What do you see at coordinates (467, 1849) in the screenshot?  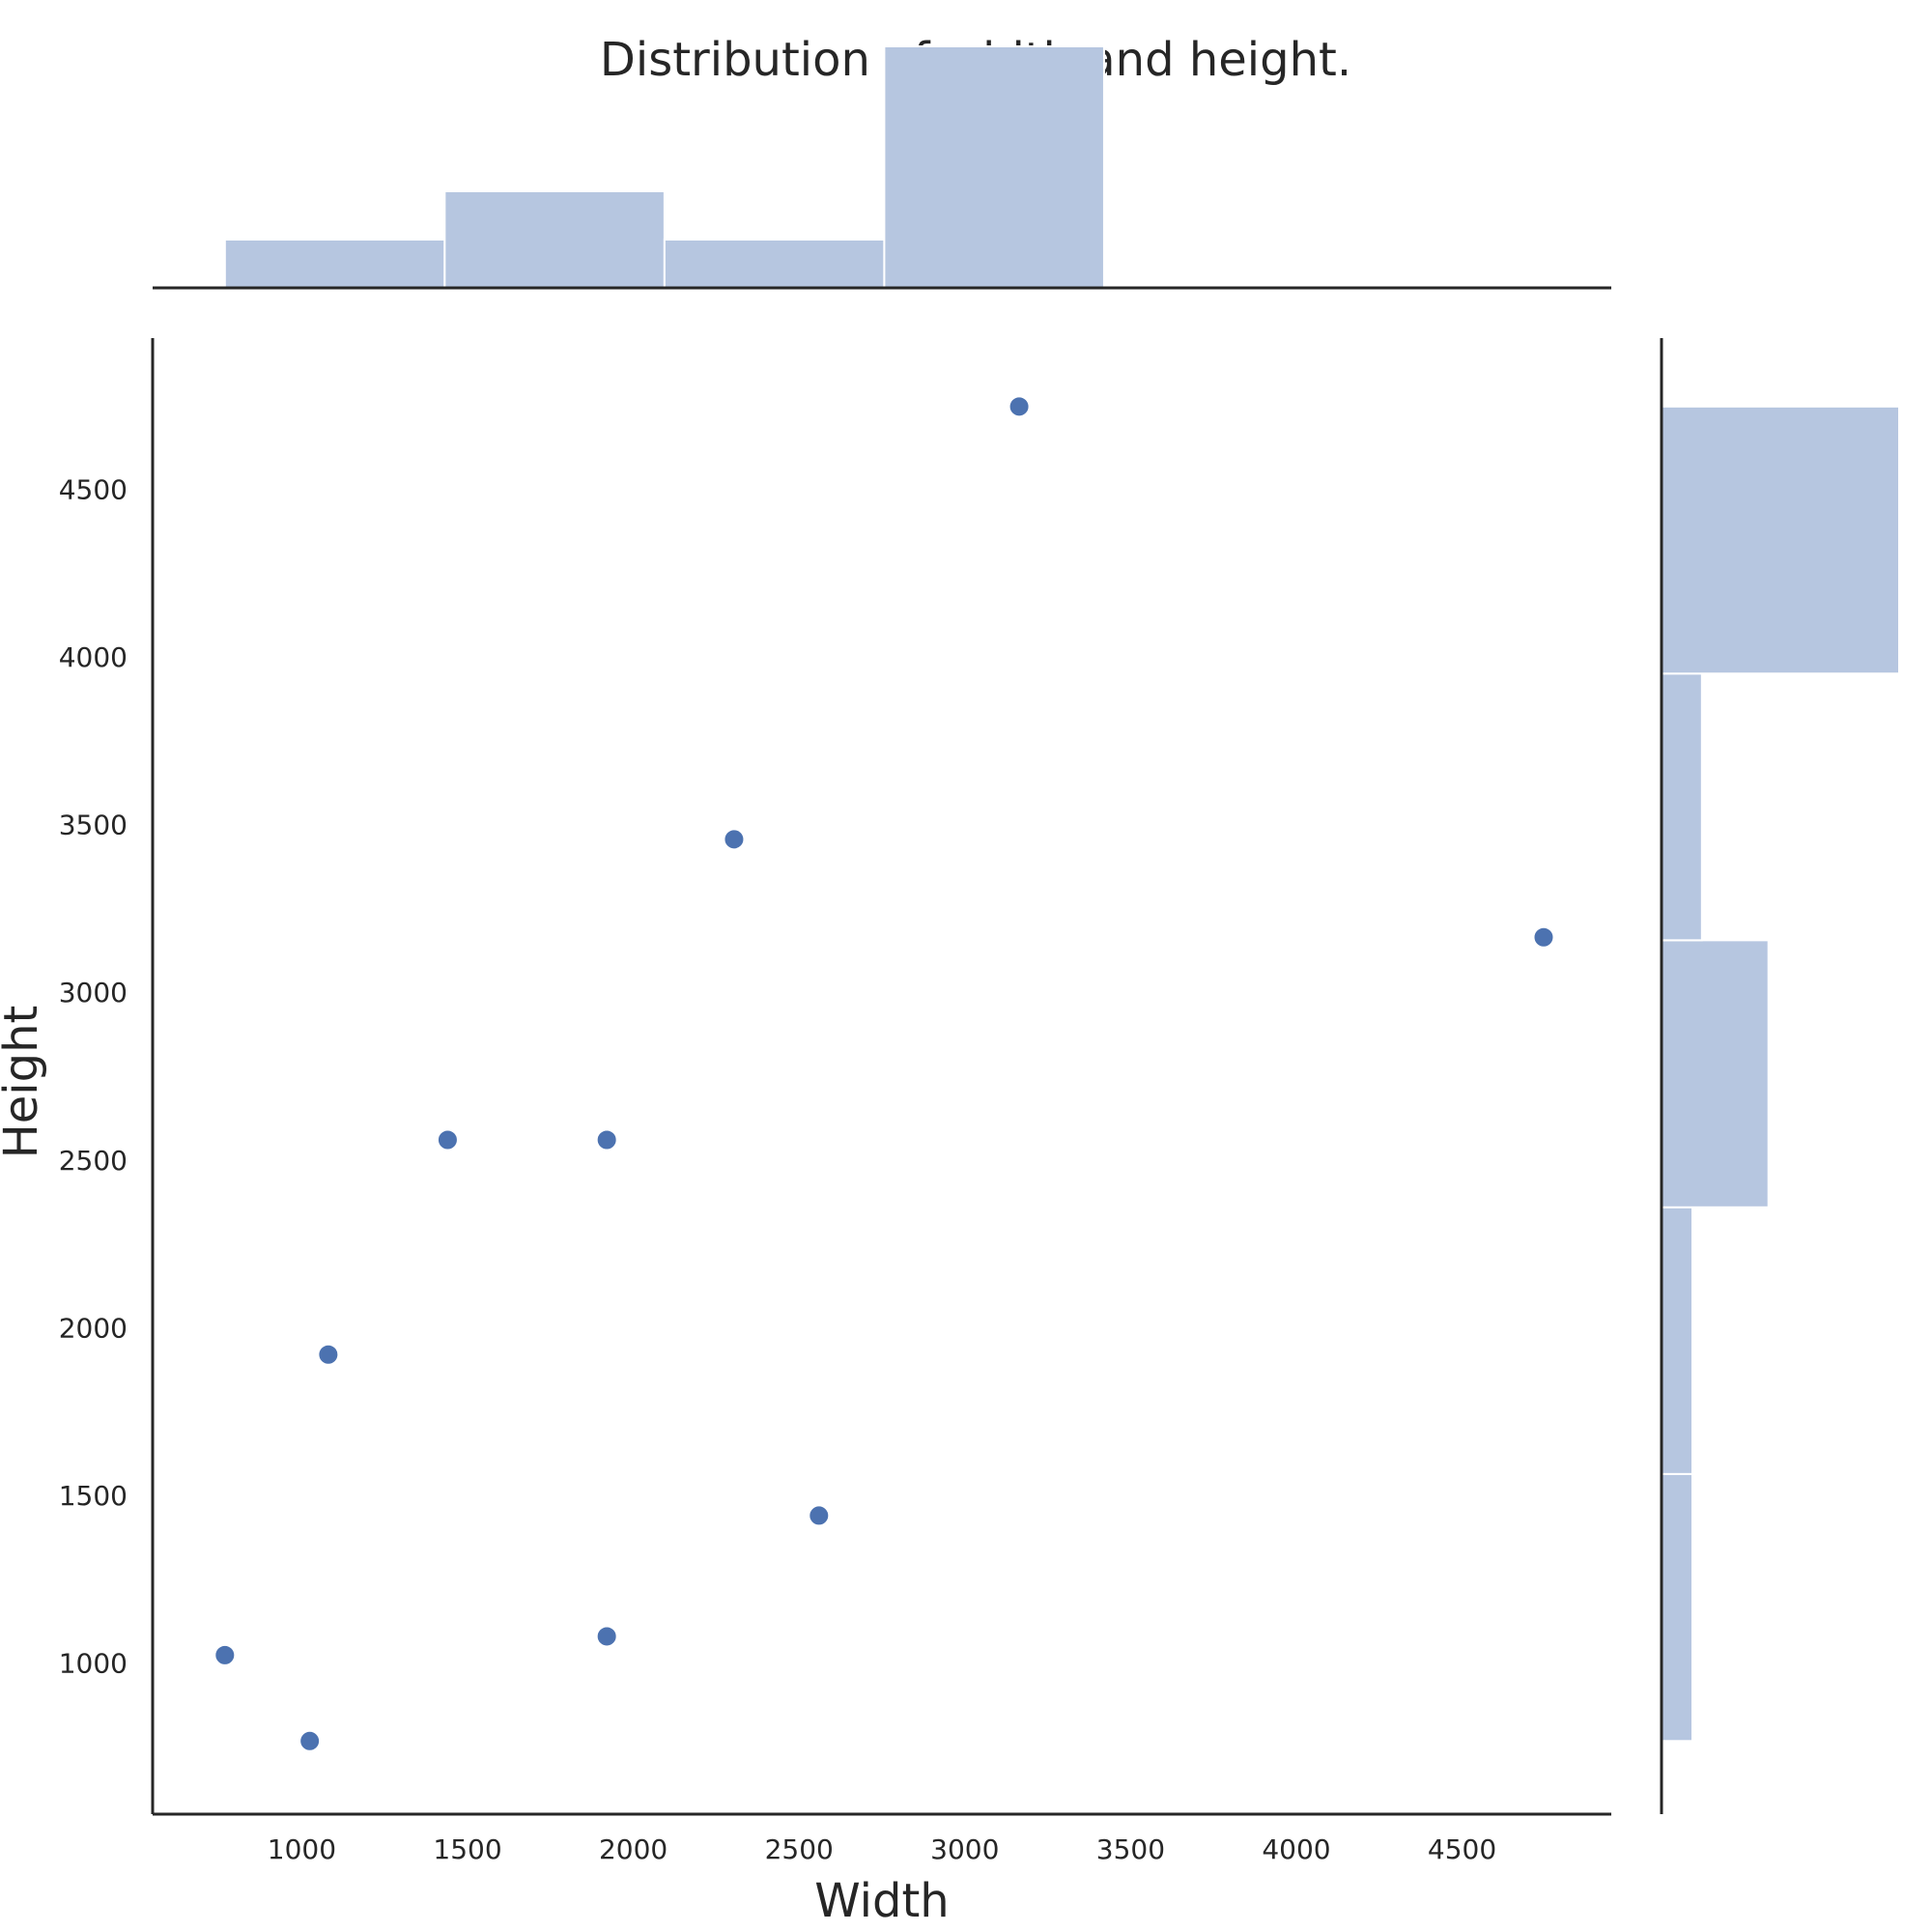 I see `x-tick-label: 1500` at bounding box center [467, 1849].